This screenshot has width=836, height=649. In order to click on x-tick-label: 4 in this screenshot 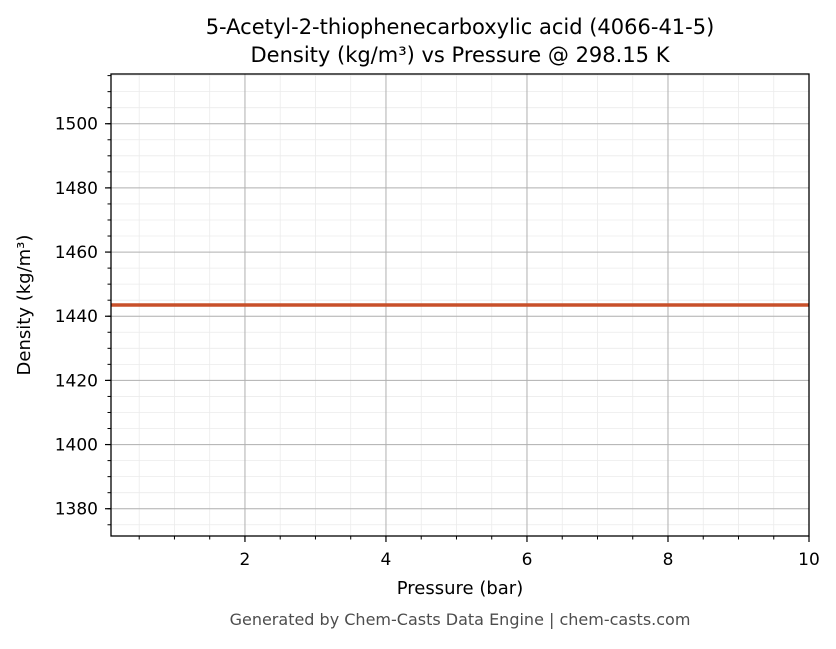, I will do `click(386, 560)`.